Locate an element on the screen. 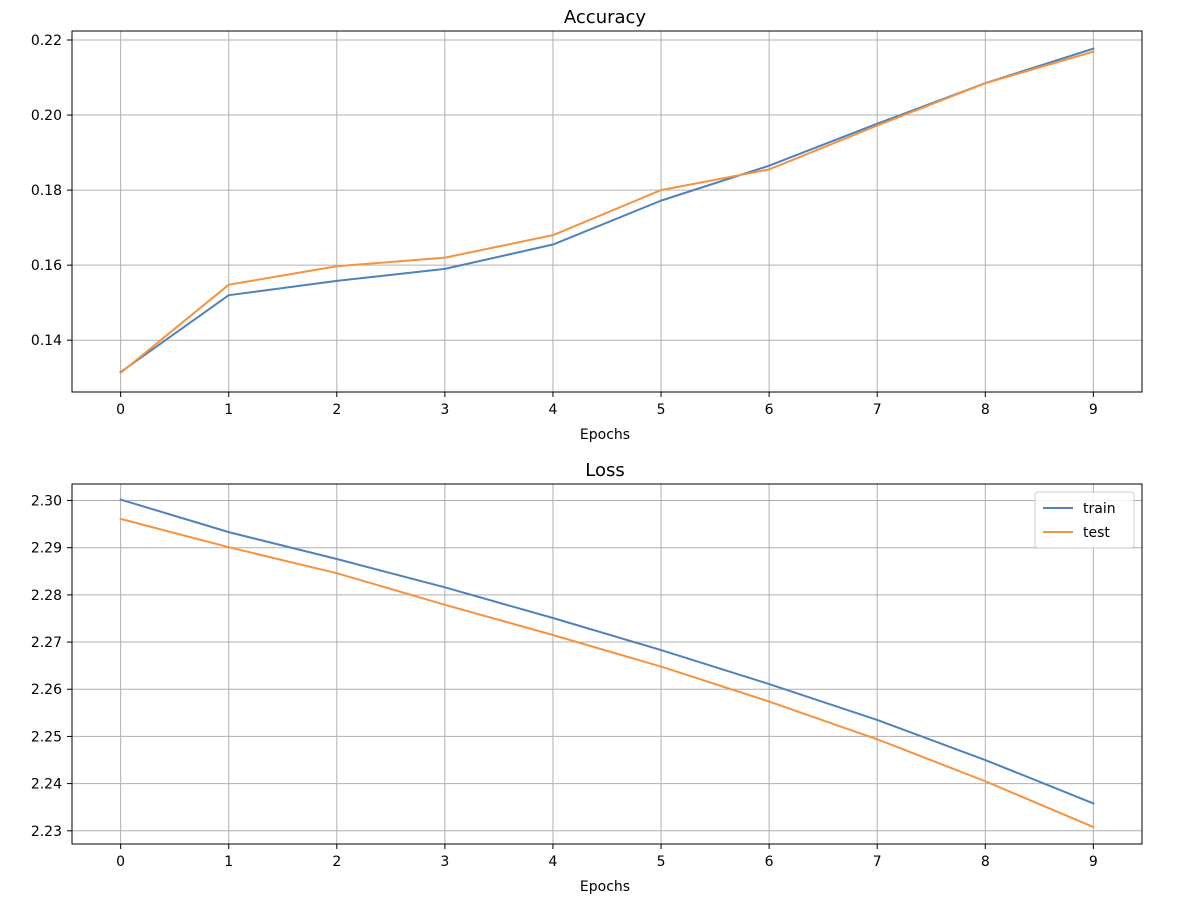  loss-x-tick-label: 0 is located at coordinates (120, 862).